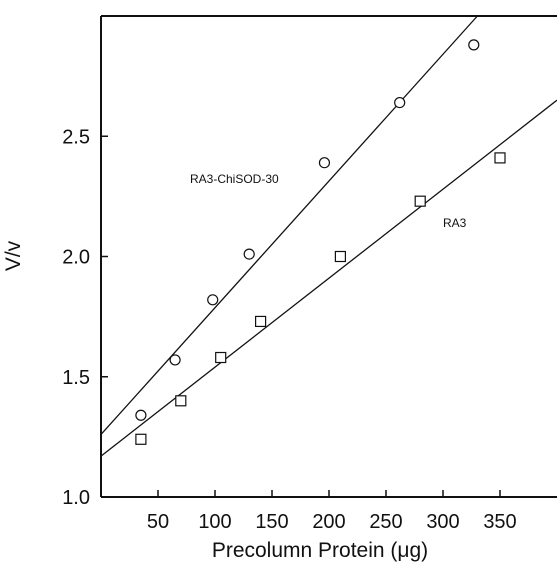 The image size is (557, 563). What do you see at coordinates (385, 522) in the screenshot?
I see `x-tick-label: 250` at bounding box center [385, 522].